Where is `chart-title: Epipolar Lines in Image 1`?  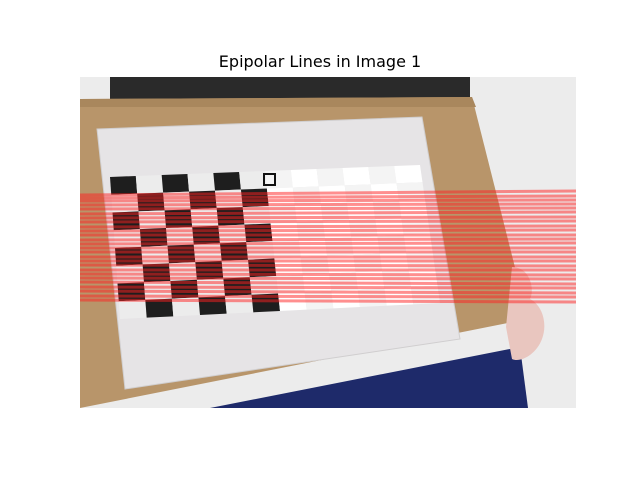 chart-title: Epipolar Lines in Image 1 is located at coordinates (320, 61).